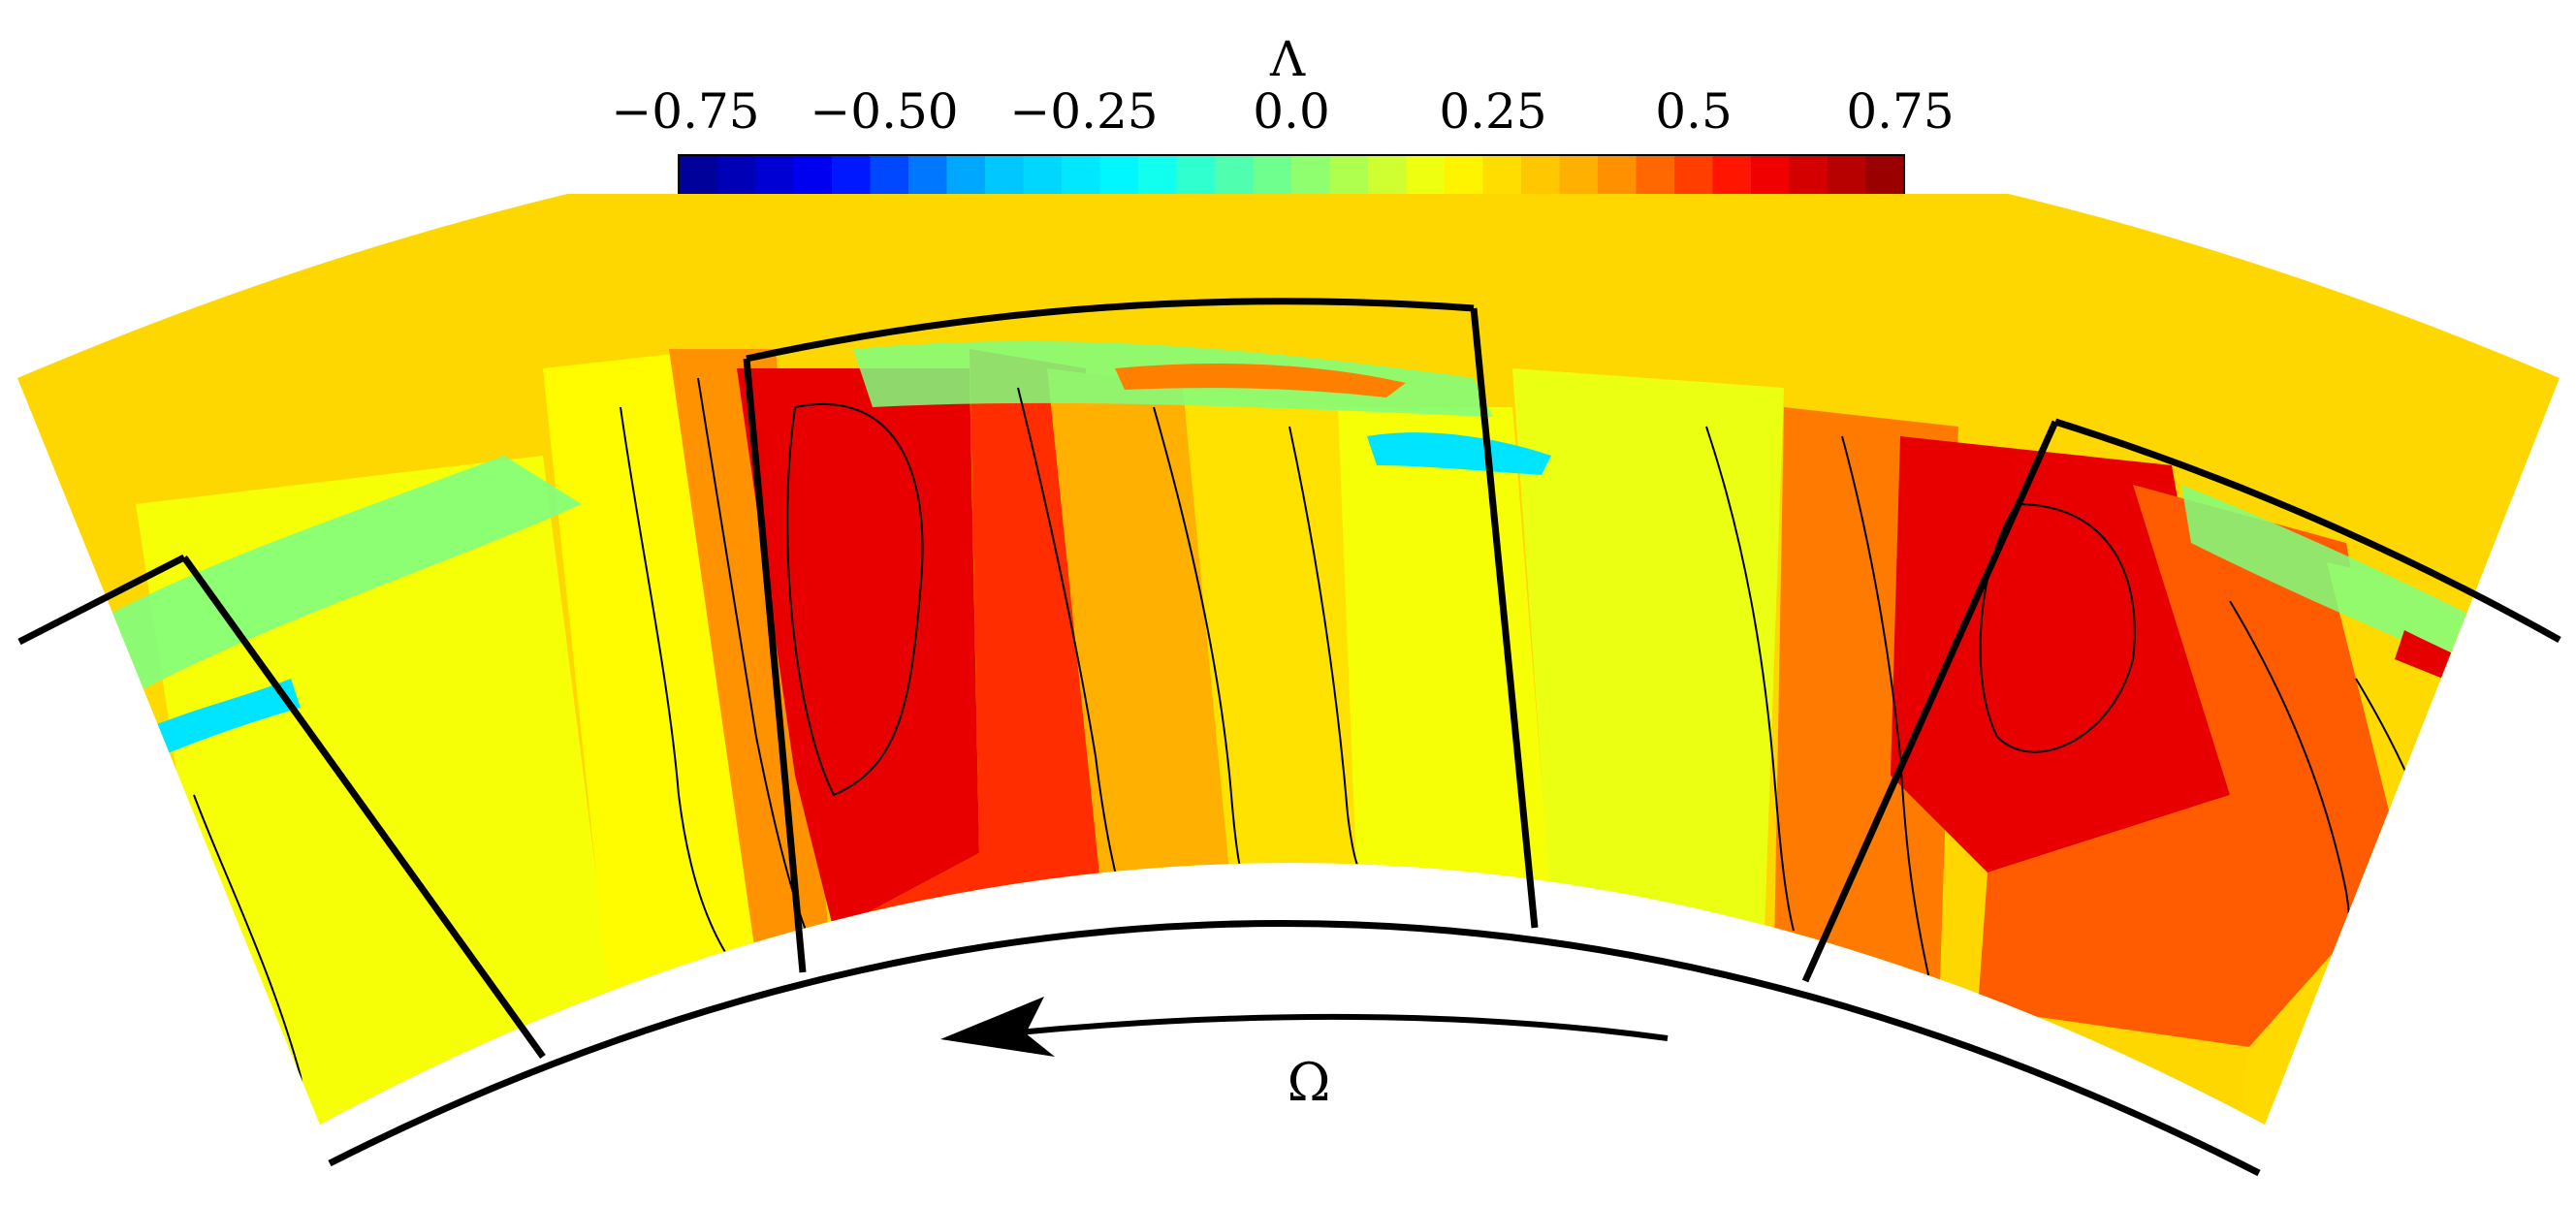 The width and height of the screenshot is (2576, 1206). I want to click on colorbar-tick-label: 0.75, so click(1900, 111).